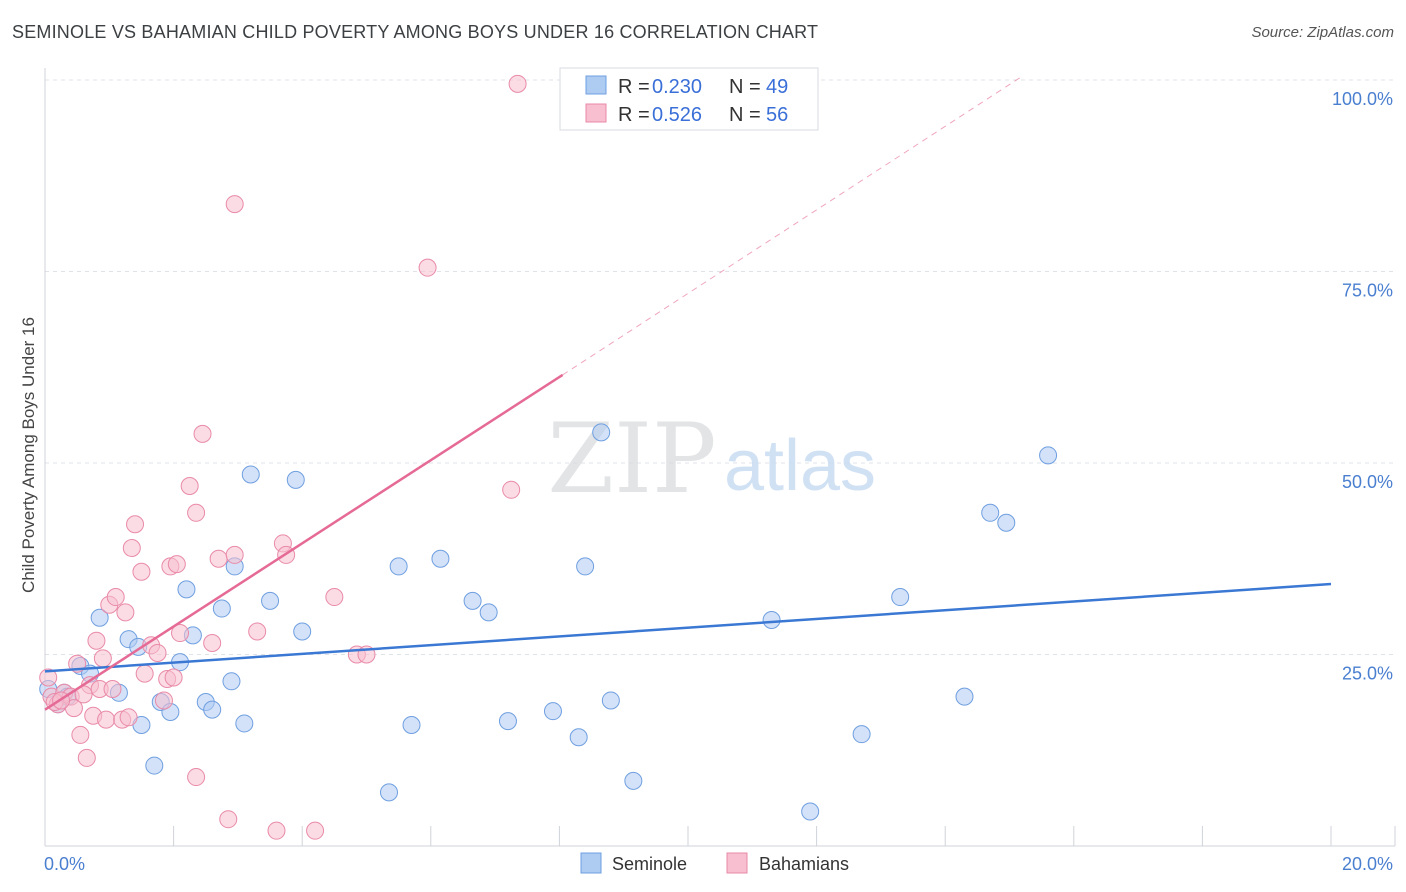  Describe the element at coordinates (677, 87) in the screenshot. I see `legend-r-value-seminole: 0.230` at that location.